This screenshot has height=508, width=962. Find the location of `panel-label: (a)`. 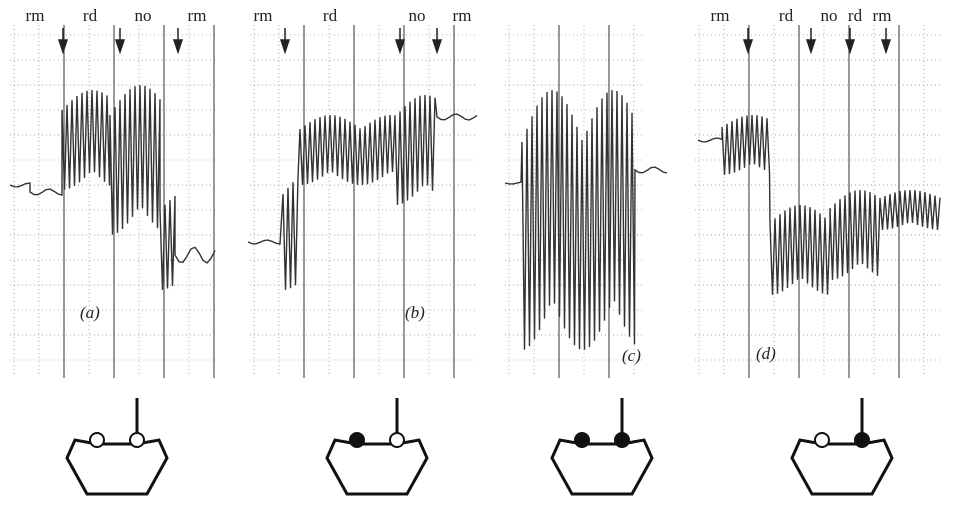

panel-label: (a) is located at coordinates (90, 312).